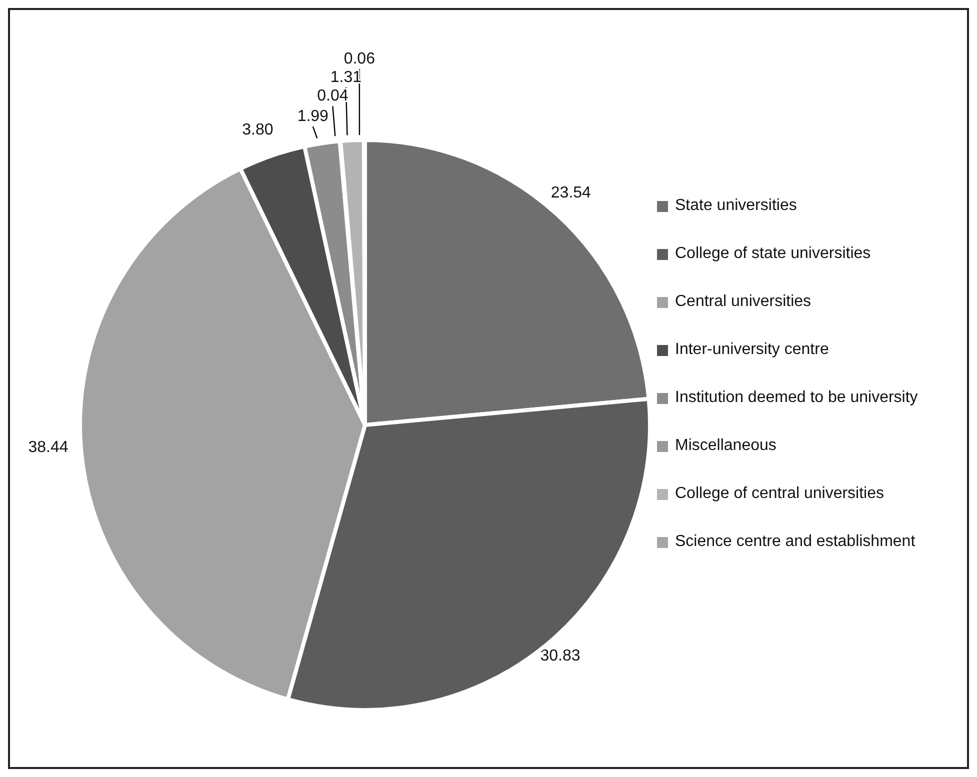  Describe the element at coordinates (773, 253) in the screenshot. I see `legend-label: College of state universities` at that location.